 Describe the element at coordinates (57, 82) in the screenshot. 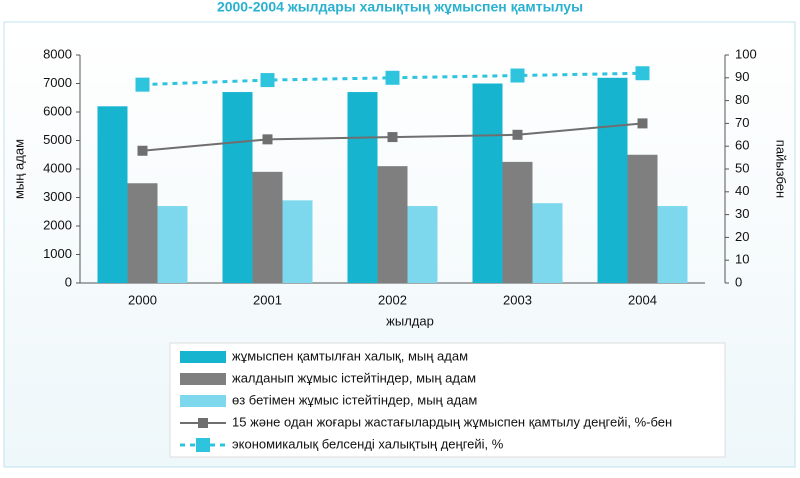

I see `y-tick-label: 7000` at that location.